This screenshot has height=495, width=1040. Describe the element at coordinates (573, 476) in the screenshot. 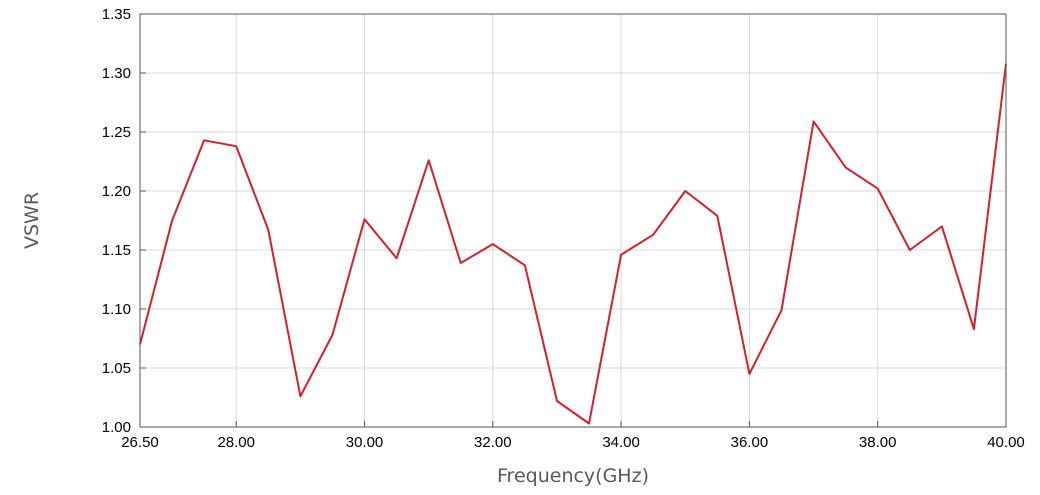

I see `x-axis-label: Frequency(GHz)` at that location.